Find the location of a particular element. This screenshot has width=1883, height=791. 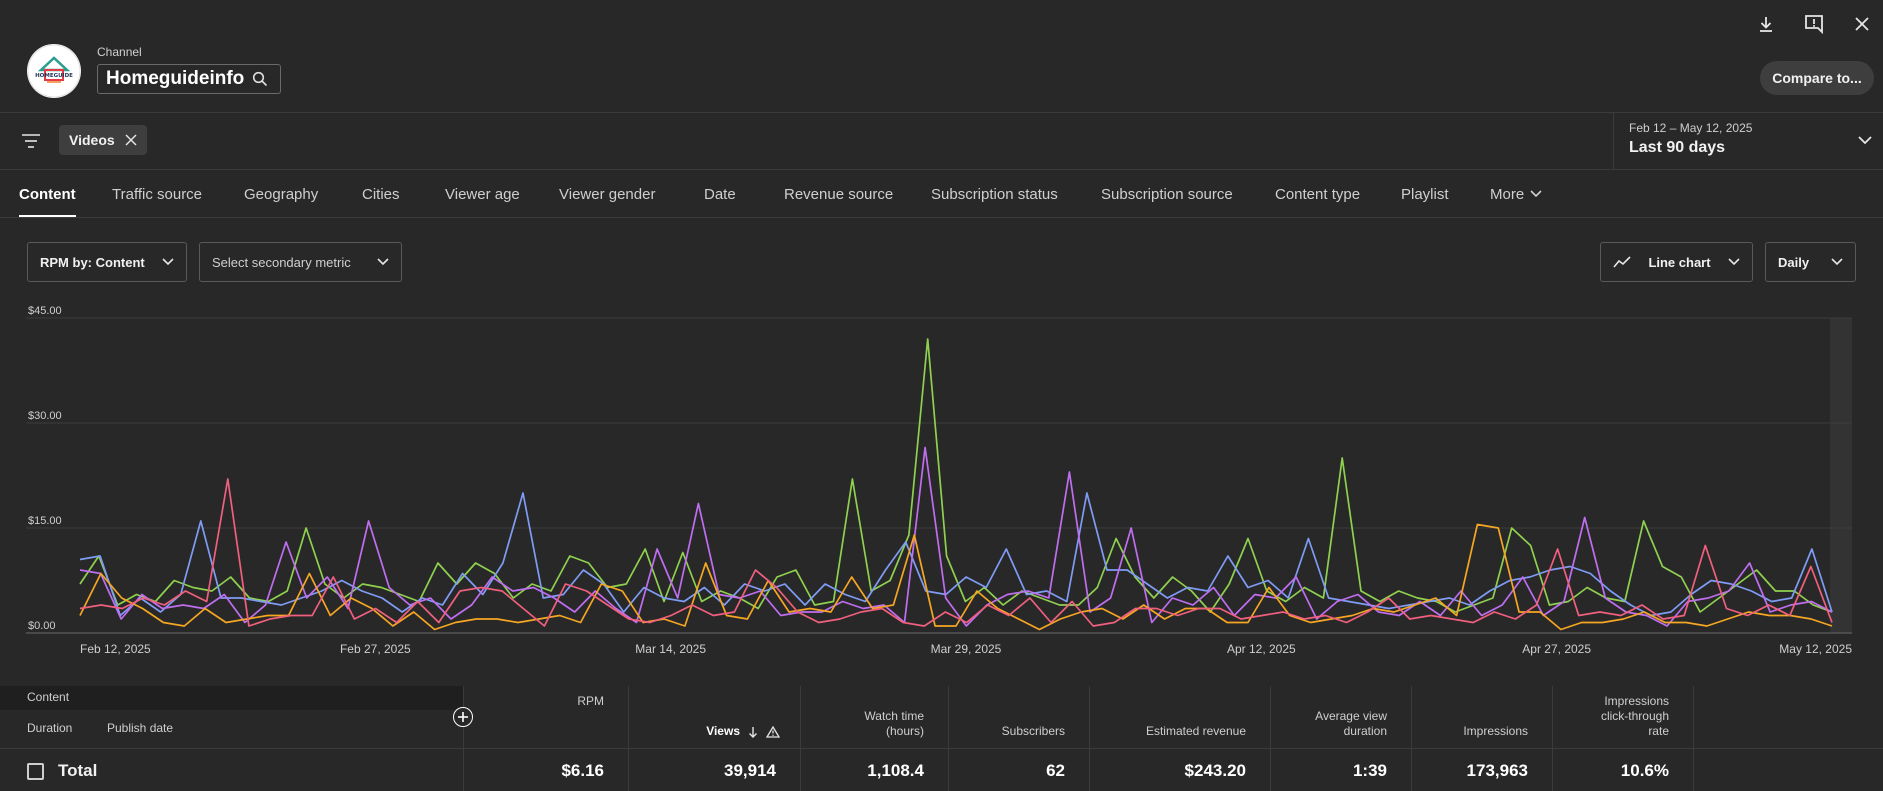

tab-more: More is located at coordinates (1516, 194).